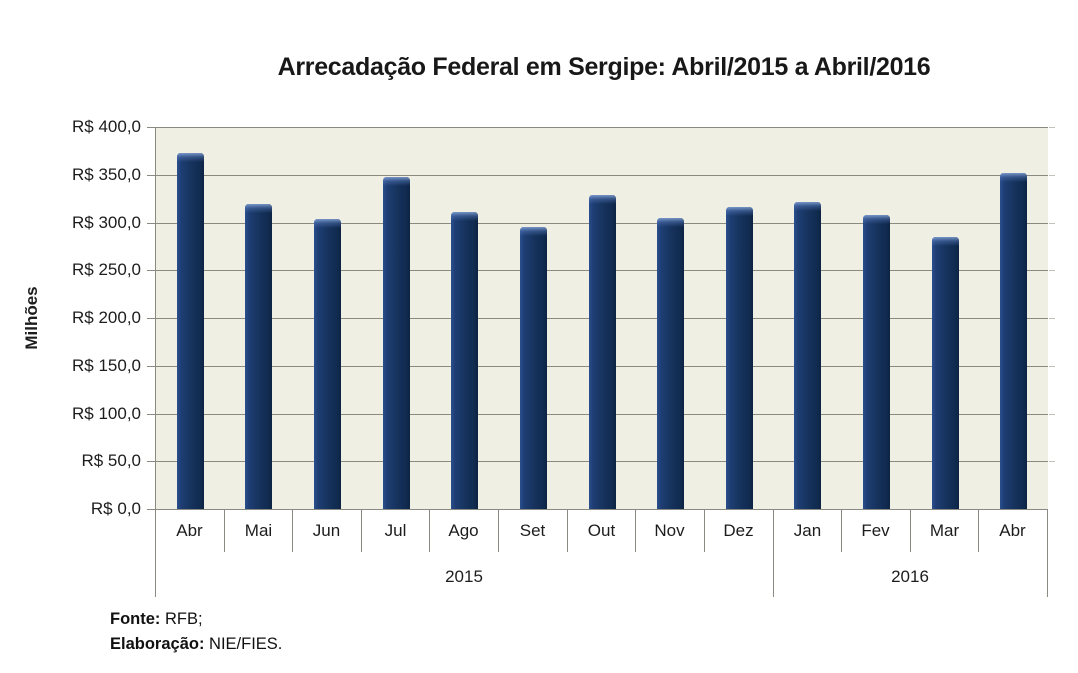  What do you see at coordinates (875, 530) in the screenshot?
I see `month-label: Fev` at bounding box center [875, 530].